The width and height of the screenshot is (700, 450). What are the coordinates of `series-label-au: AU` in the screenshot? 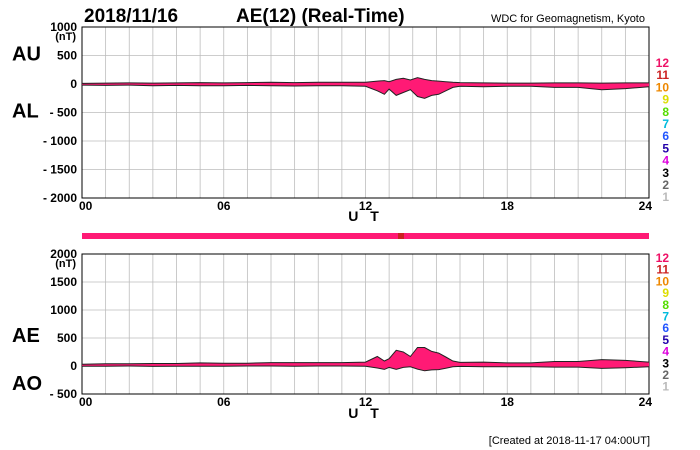 It's located at (26, 55).